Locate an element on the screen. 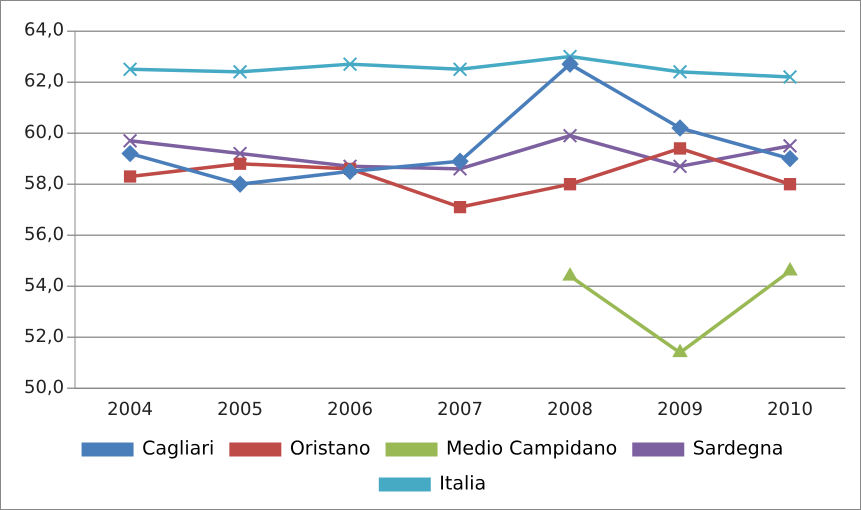 The height and width of the screenshot is (510, 861). legend-label: Cagliari is located at coordinates (178, 448).